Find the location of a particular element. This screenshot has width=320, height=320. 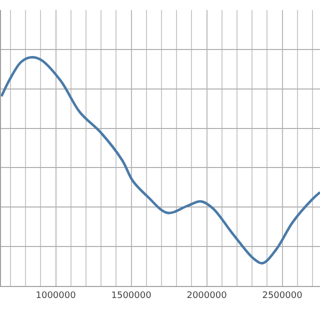

x-tick-label: 1000000 is located at coordinates (56, 295).